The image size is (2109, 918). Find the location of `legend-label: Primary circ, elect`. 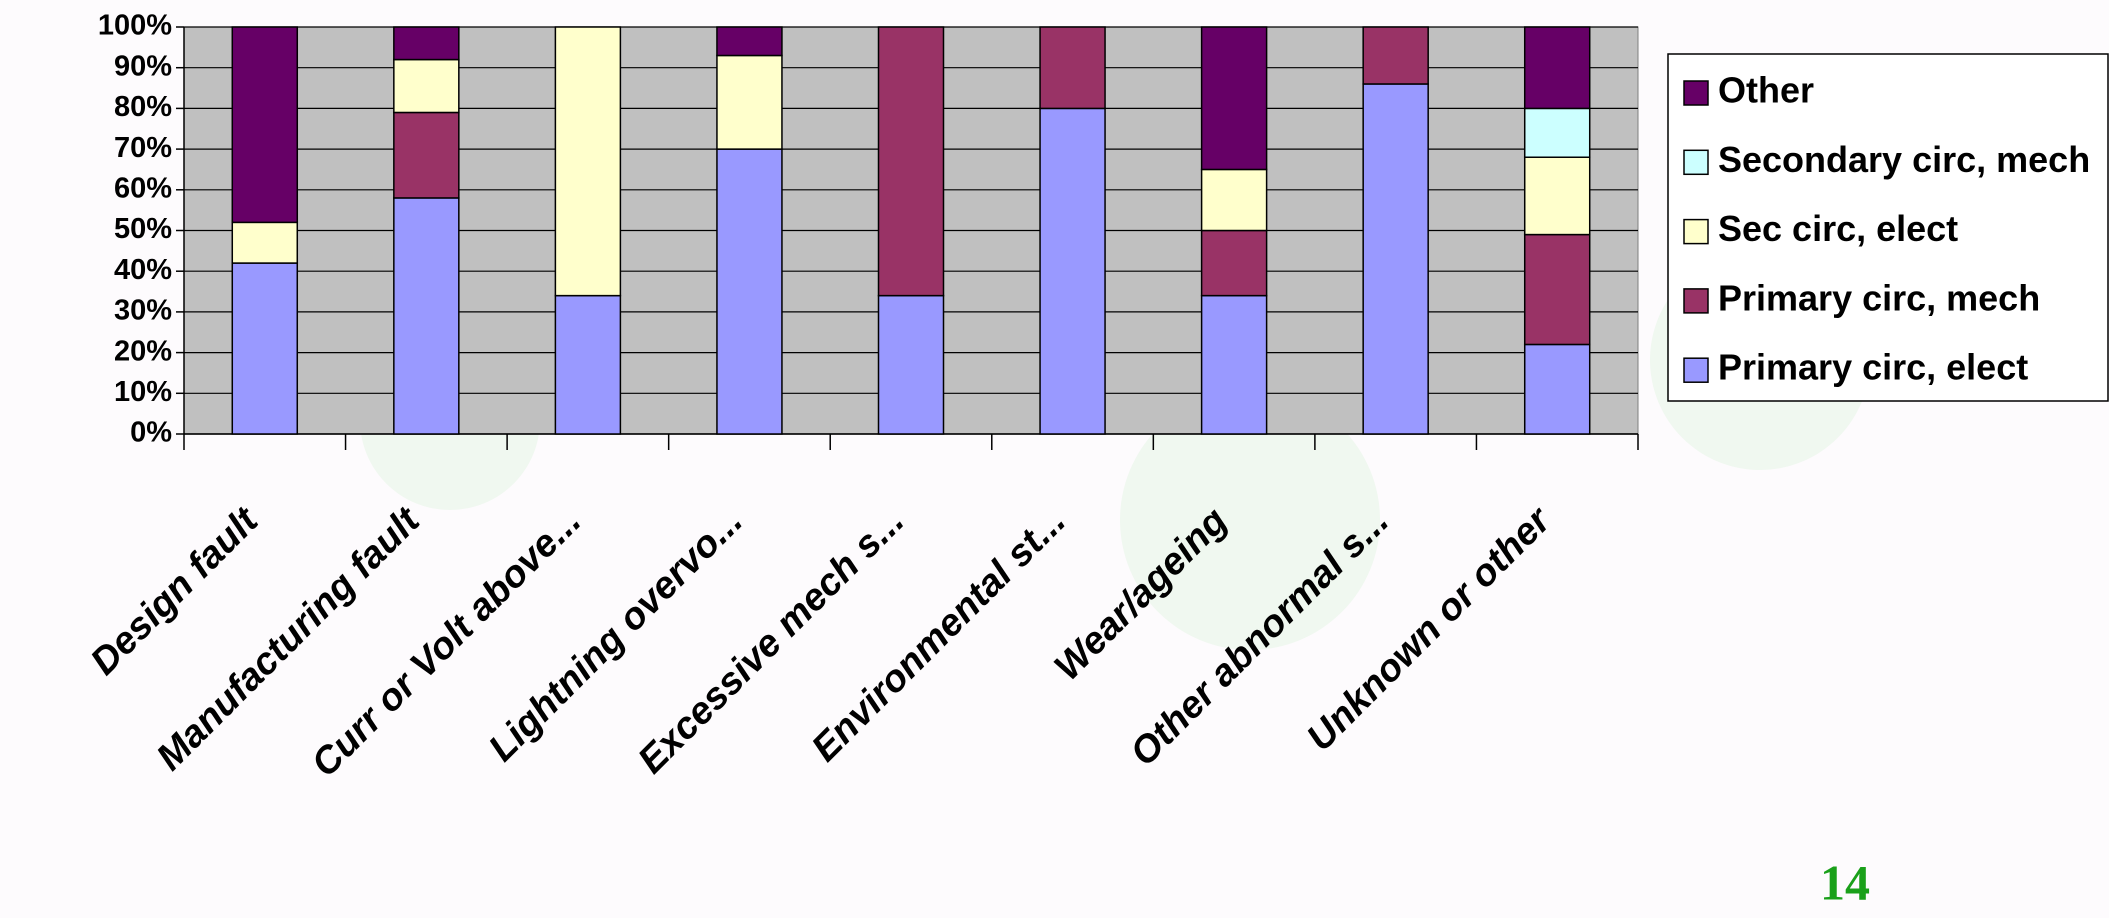

legend-label: Primary circ, elect is located at coordinates (1873, 367).